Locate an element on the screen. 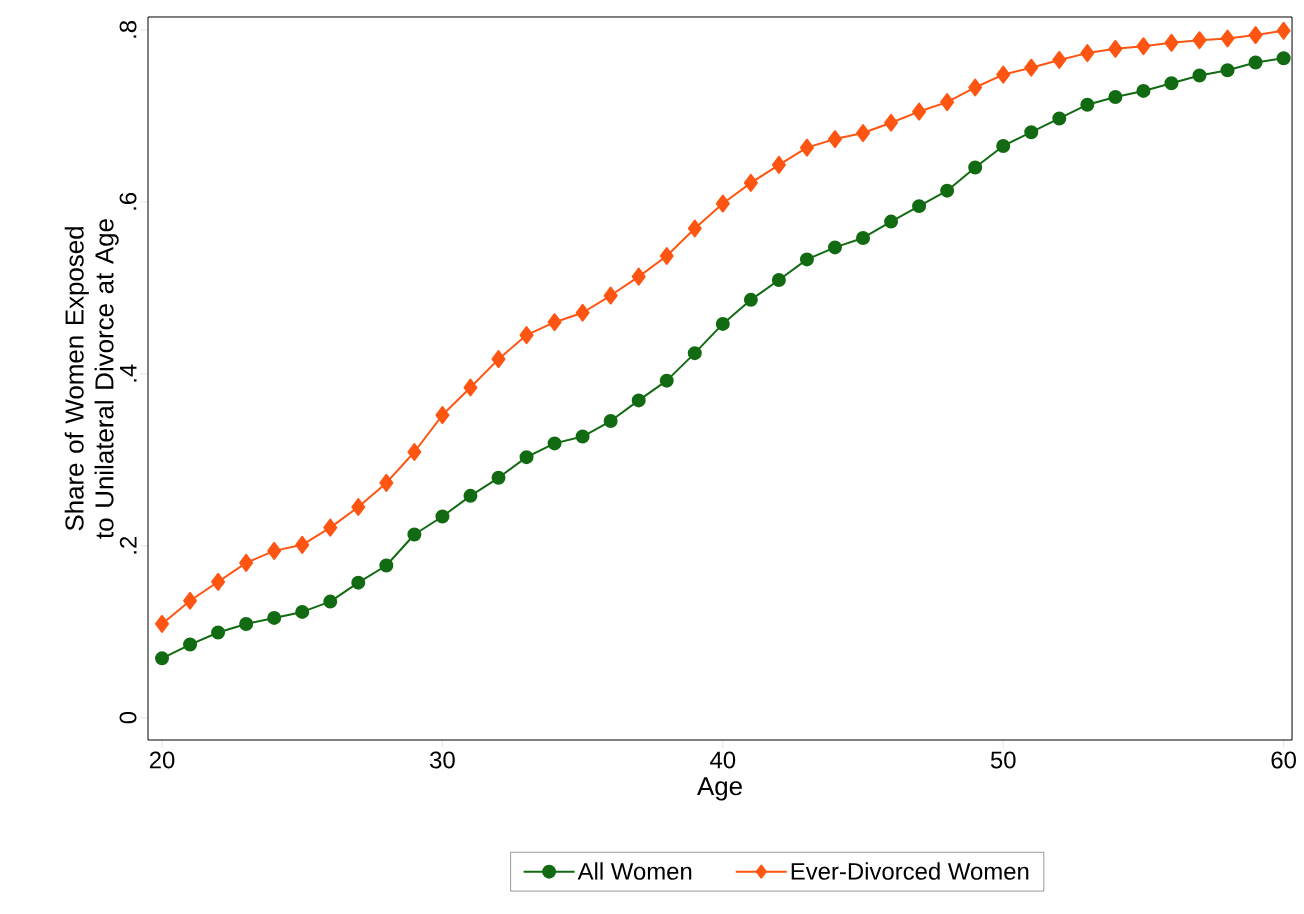 This screenshot has height=914, width=1304. x-tick-label: 30 is located at coordinates (442, 760).